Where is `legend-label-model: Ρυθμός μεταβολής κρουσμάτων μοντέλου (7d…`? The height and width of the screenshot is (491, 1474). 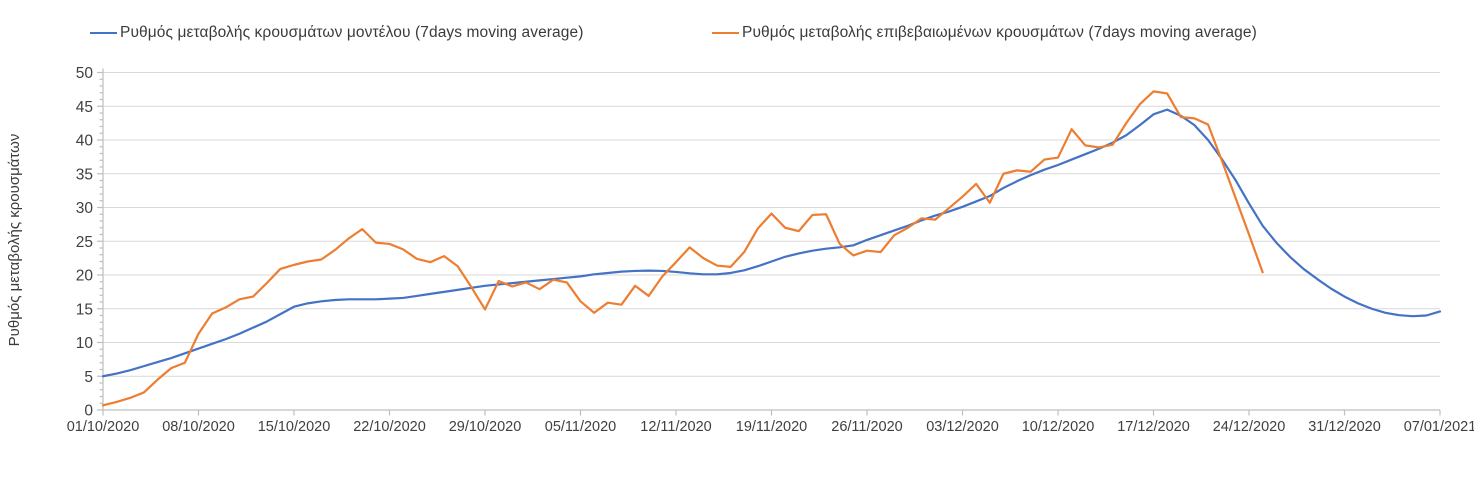
legend-label-model: Ρυθμός μεταβολής κρουσμάτων μοντέλου (7d… is located at coordinates (352, 32).